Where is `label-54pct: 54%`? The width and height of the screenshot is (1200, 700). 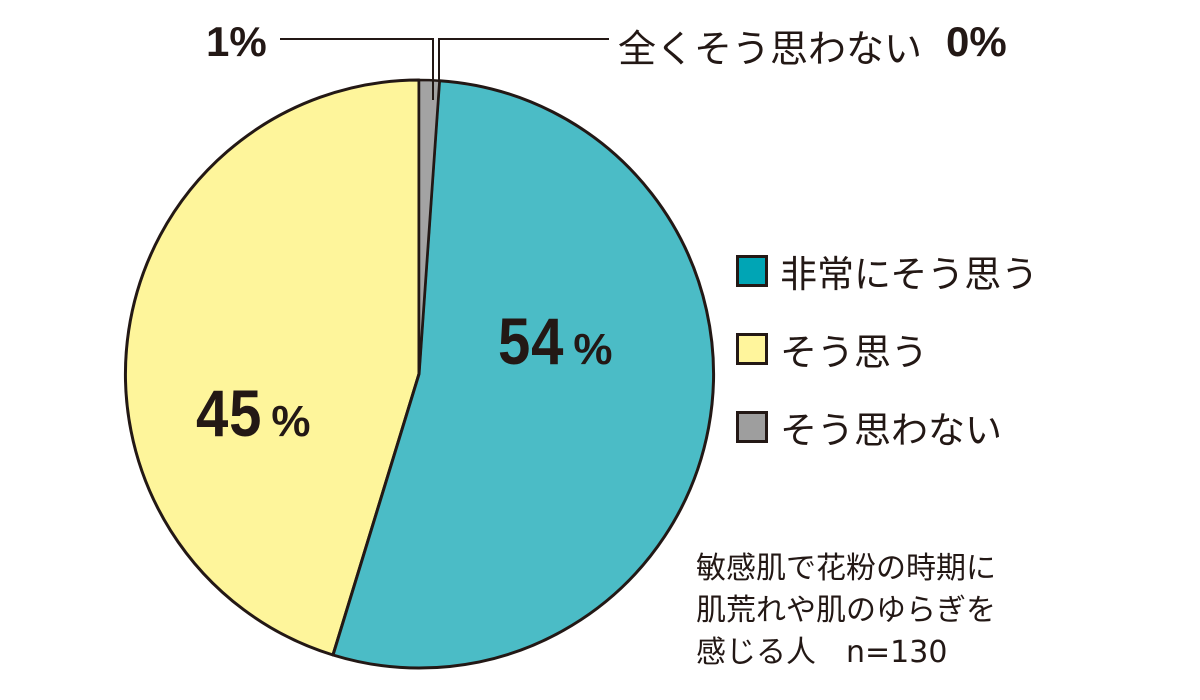 label-54pct: 54% is located at coordinates (556, 341).